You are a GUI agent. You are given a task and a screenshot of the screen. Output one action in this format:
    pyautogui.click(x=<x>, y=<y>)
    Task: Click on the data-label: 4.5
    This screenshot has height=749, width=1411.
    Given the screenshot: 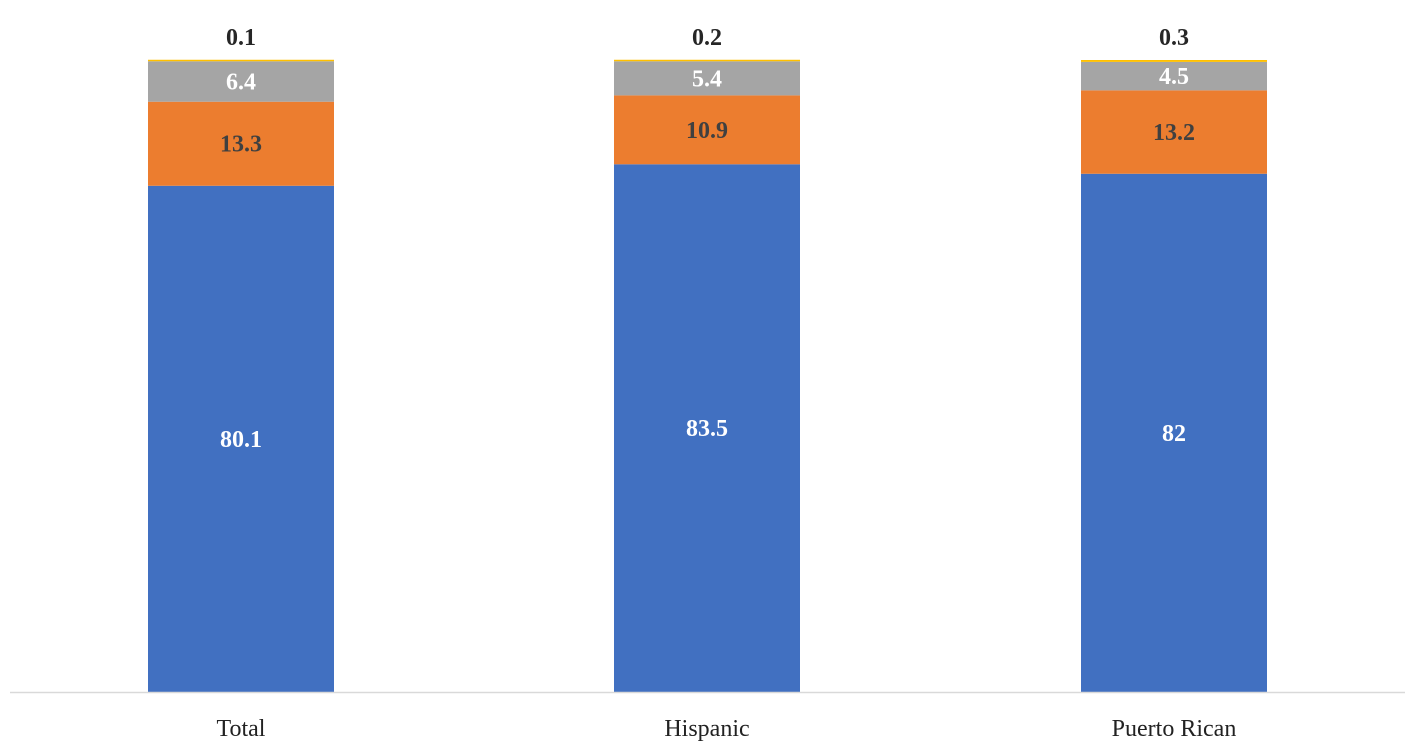 What is the action you would take?
    pyautogui.click(x=1174, y=77)
    